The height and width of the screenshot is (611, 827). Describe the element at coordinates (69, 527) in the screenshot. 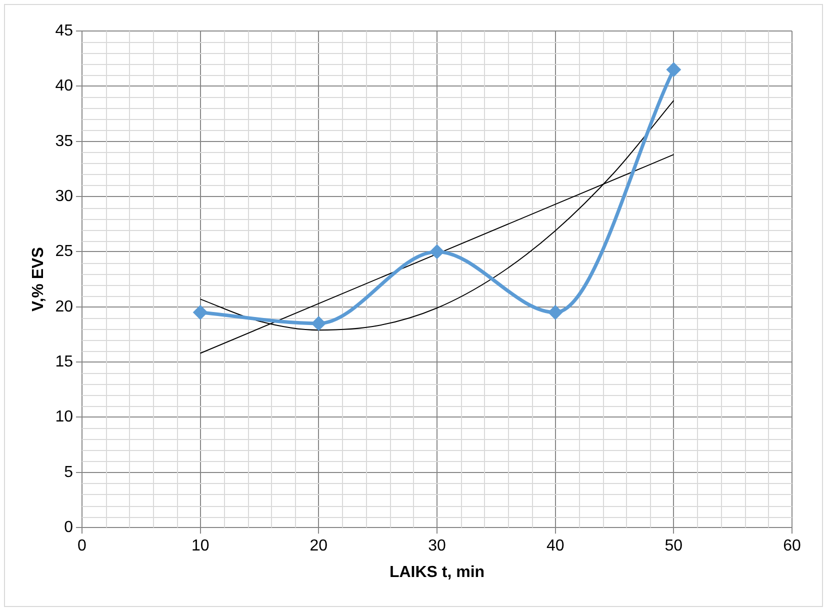

I see `y-tick-label: 0` at that location.